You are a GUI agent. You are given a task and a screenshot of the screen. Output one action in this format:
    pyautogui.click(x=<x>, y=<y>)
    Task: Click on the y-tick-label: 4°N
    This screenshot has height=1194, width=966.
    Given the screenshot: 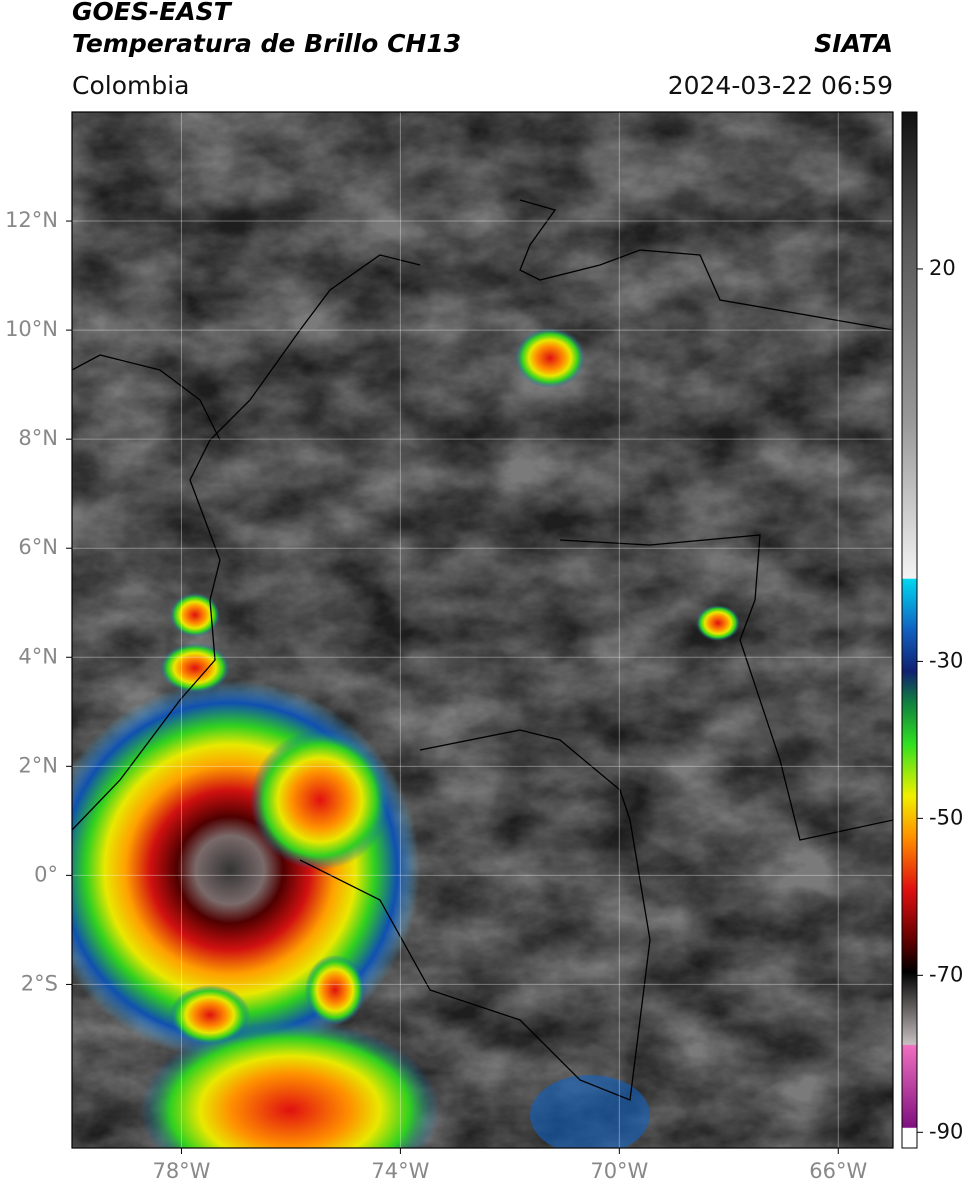 What is the action you would take?
    pyautogui.click(x=38, y=656)
    